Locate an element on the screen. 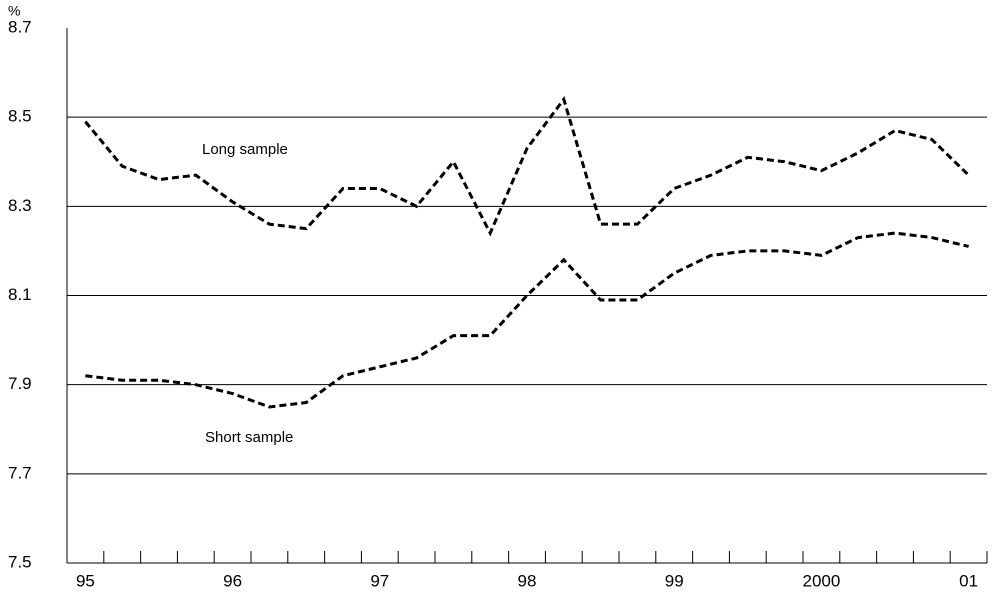 The image size is (995, 596). x-tick-label: 95 is located at coordinates (85, 580).